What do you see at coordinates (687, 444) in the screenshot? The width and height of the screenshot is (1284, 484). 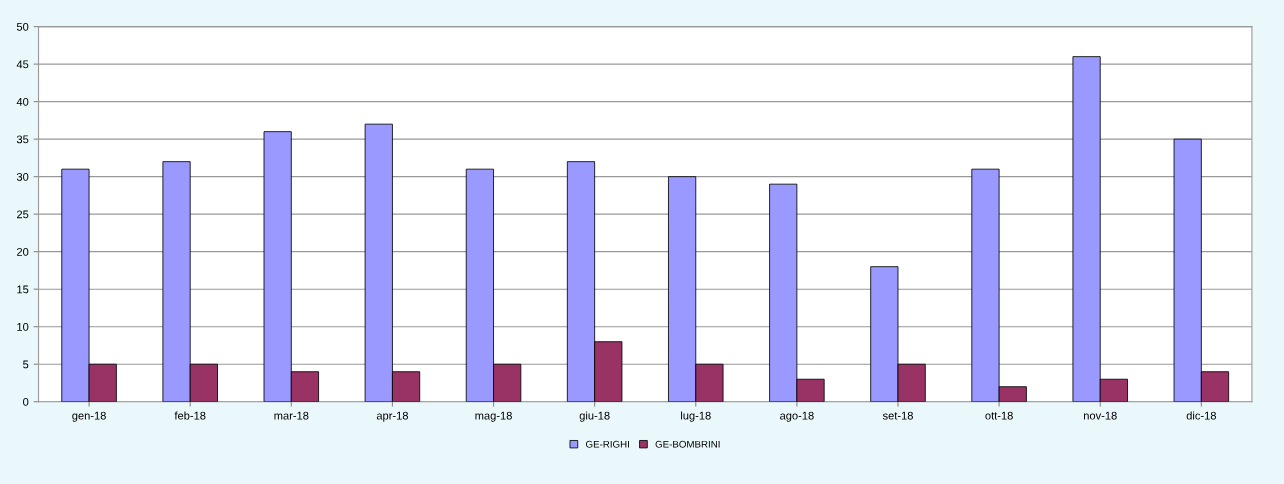 I see `legend-label: GE-BOMBRINI` at bounding box center [687, 444].